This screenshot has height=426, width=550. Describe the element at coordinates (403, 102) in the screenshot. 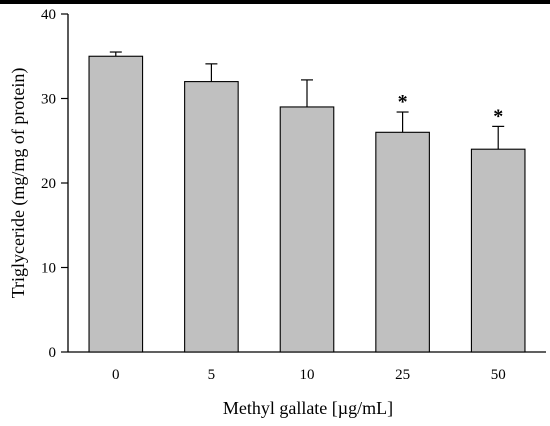

I see `significance-marker-25: *` at that location.